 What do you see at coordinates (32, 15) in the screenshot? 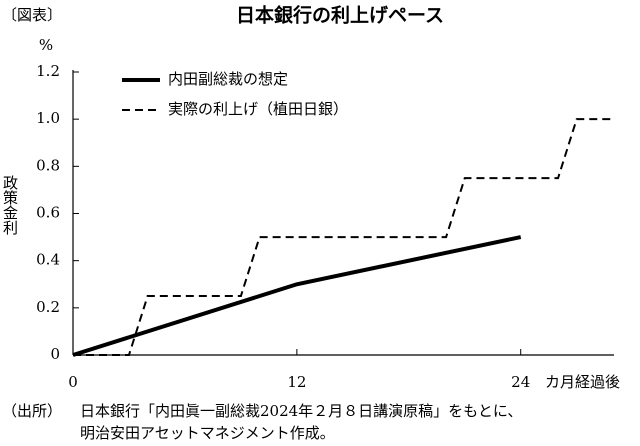
I see `figure-label: 〔図表〕` at bounding box center [32, 15].